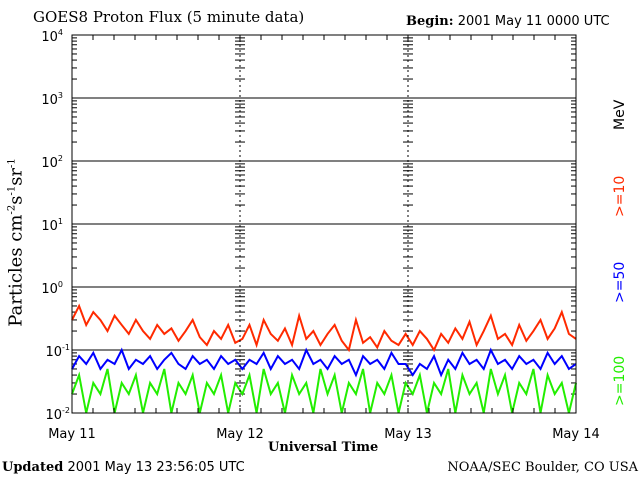 This screenshot has width=640, height=480. I want to click on x-tick-label: May 11, so click(72, 434).